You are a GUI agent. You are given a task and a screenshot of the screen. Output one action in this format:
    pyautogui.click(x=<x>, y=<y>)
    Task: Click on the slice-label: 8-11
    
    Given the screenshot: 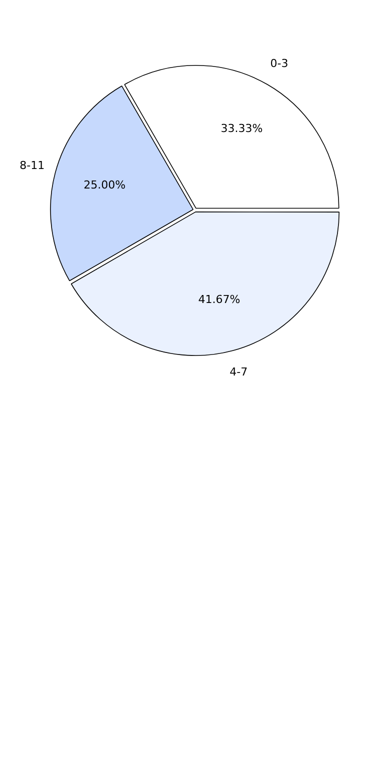 What is the action you would take?
    pyautogui.click(x=32, y=165)
    